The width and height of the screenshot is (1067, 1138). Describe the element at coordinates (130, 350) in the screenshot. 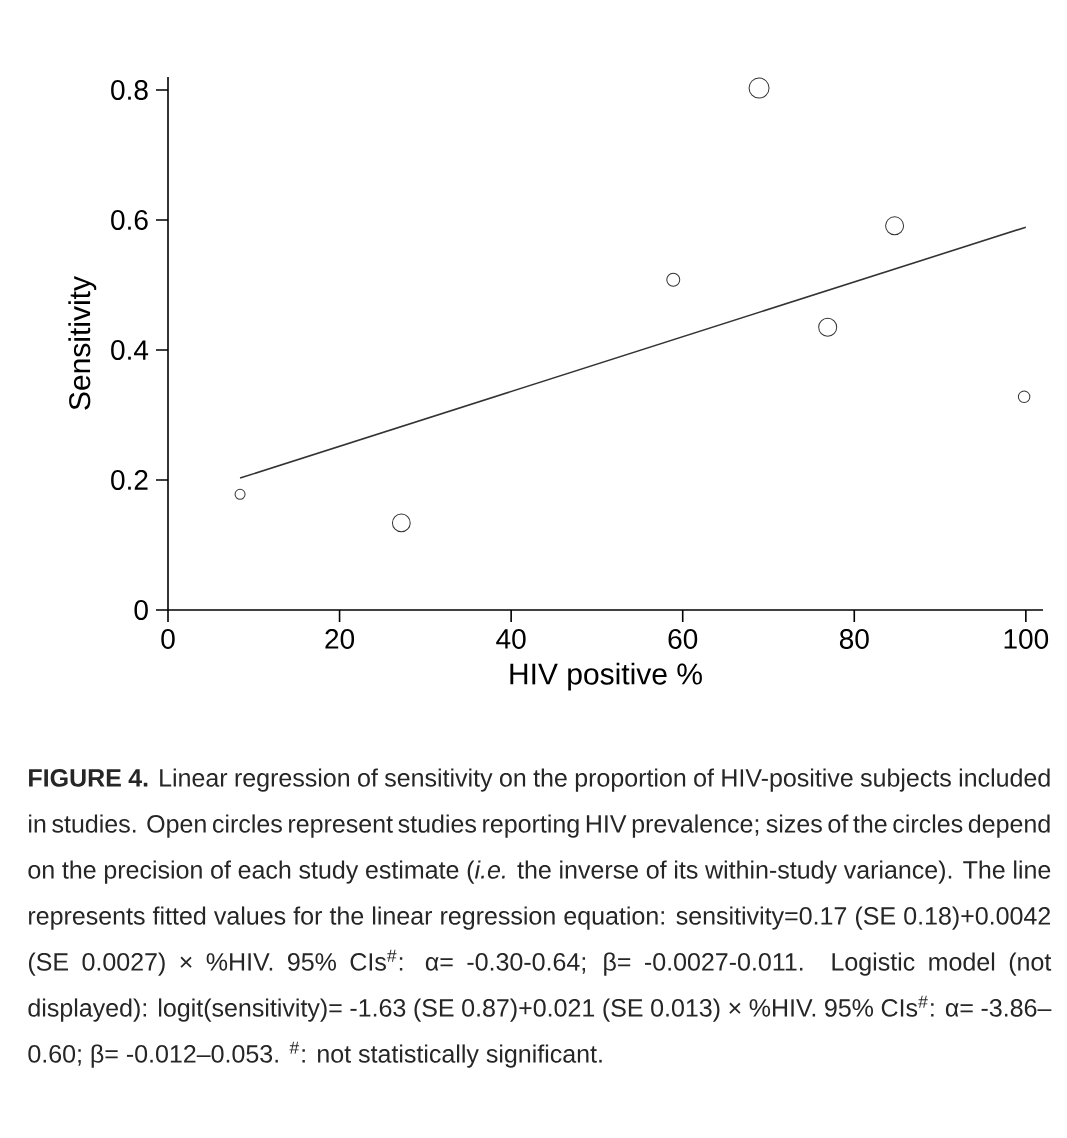

I see `y-tick-label: 0.4` at that location.